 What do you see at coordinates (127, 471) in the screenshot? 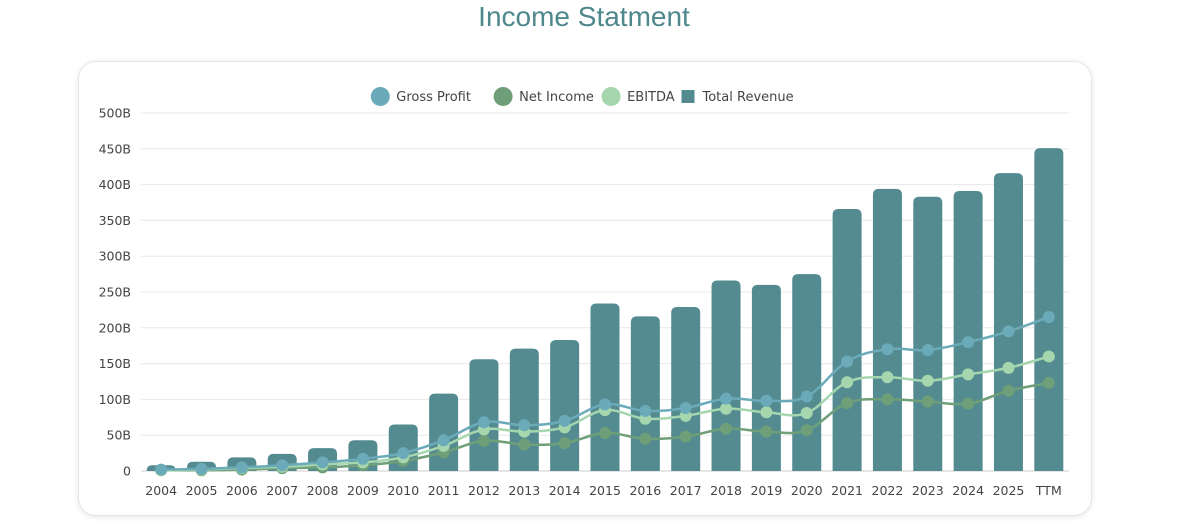
I see `y-tick-label: 0` at bounding box center [127, 471].